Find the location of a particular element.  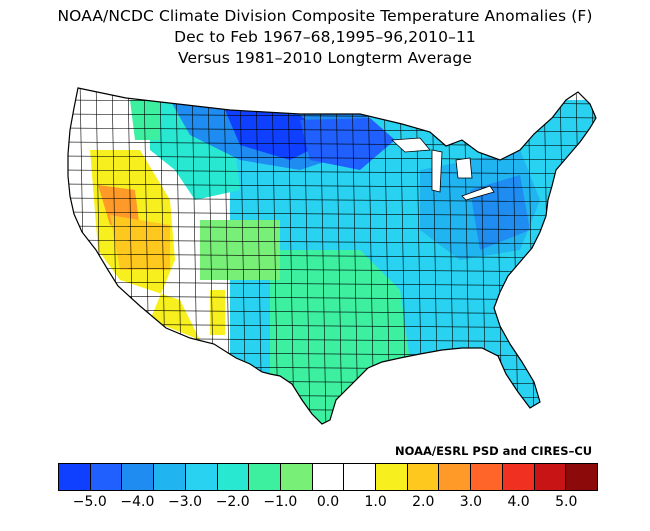

colorado-region is located at coordinates (240, 250).